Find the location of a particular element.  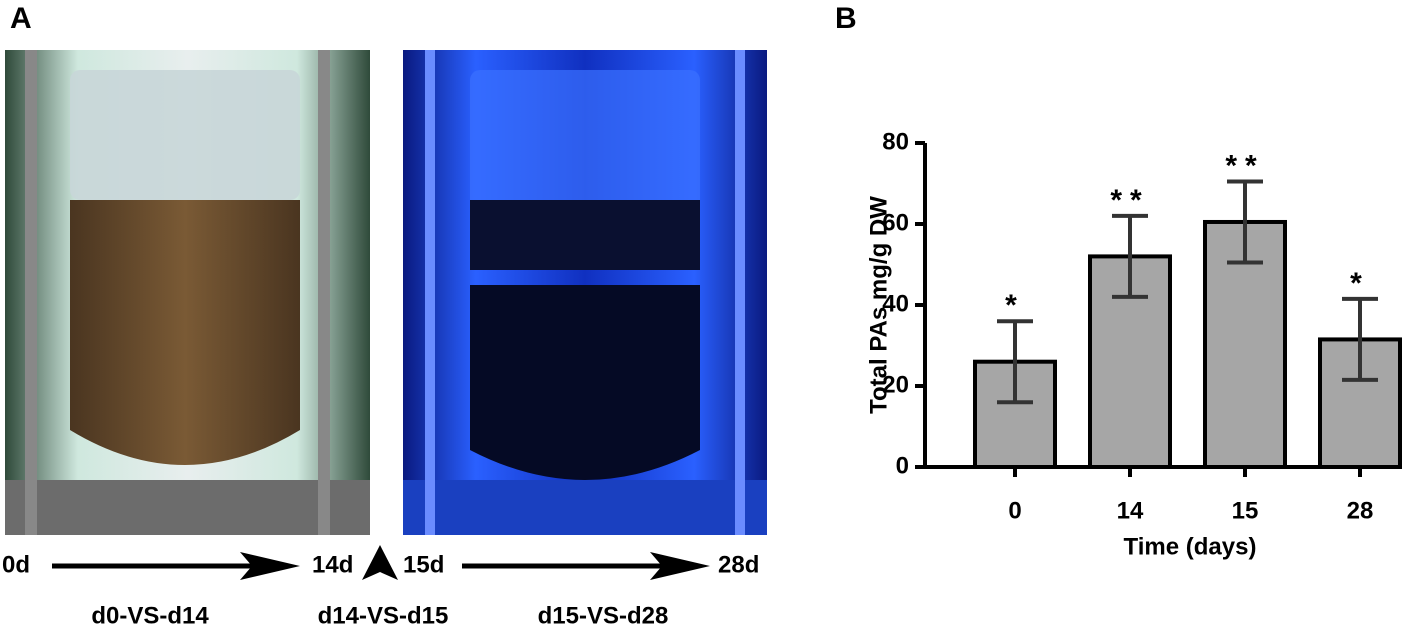

phase-label: d0-VS-d14 is located at coordinates (150, 615).